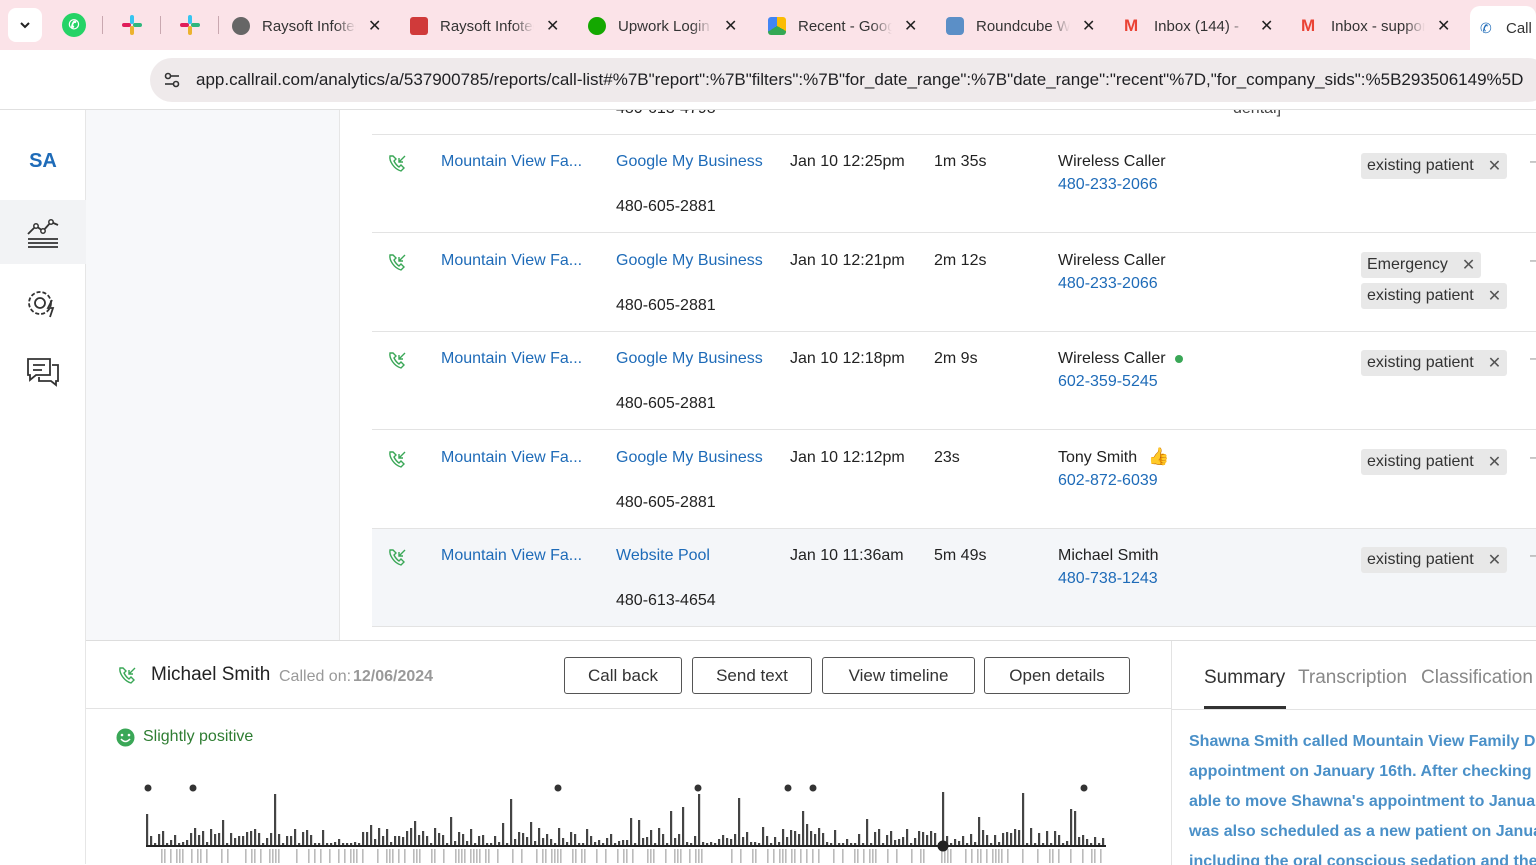  Describe the element at coordinates (419, 26) in the screenshot. I see `graduation-cap-icon` at that location.